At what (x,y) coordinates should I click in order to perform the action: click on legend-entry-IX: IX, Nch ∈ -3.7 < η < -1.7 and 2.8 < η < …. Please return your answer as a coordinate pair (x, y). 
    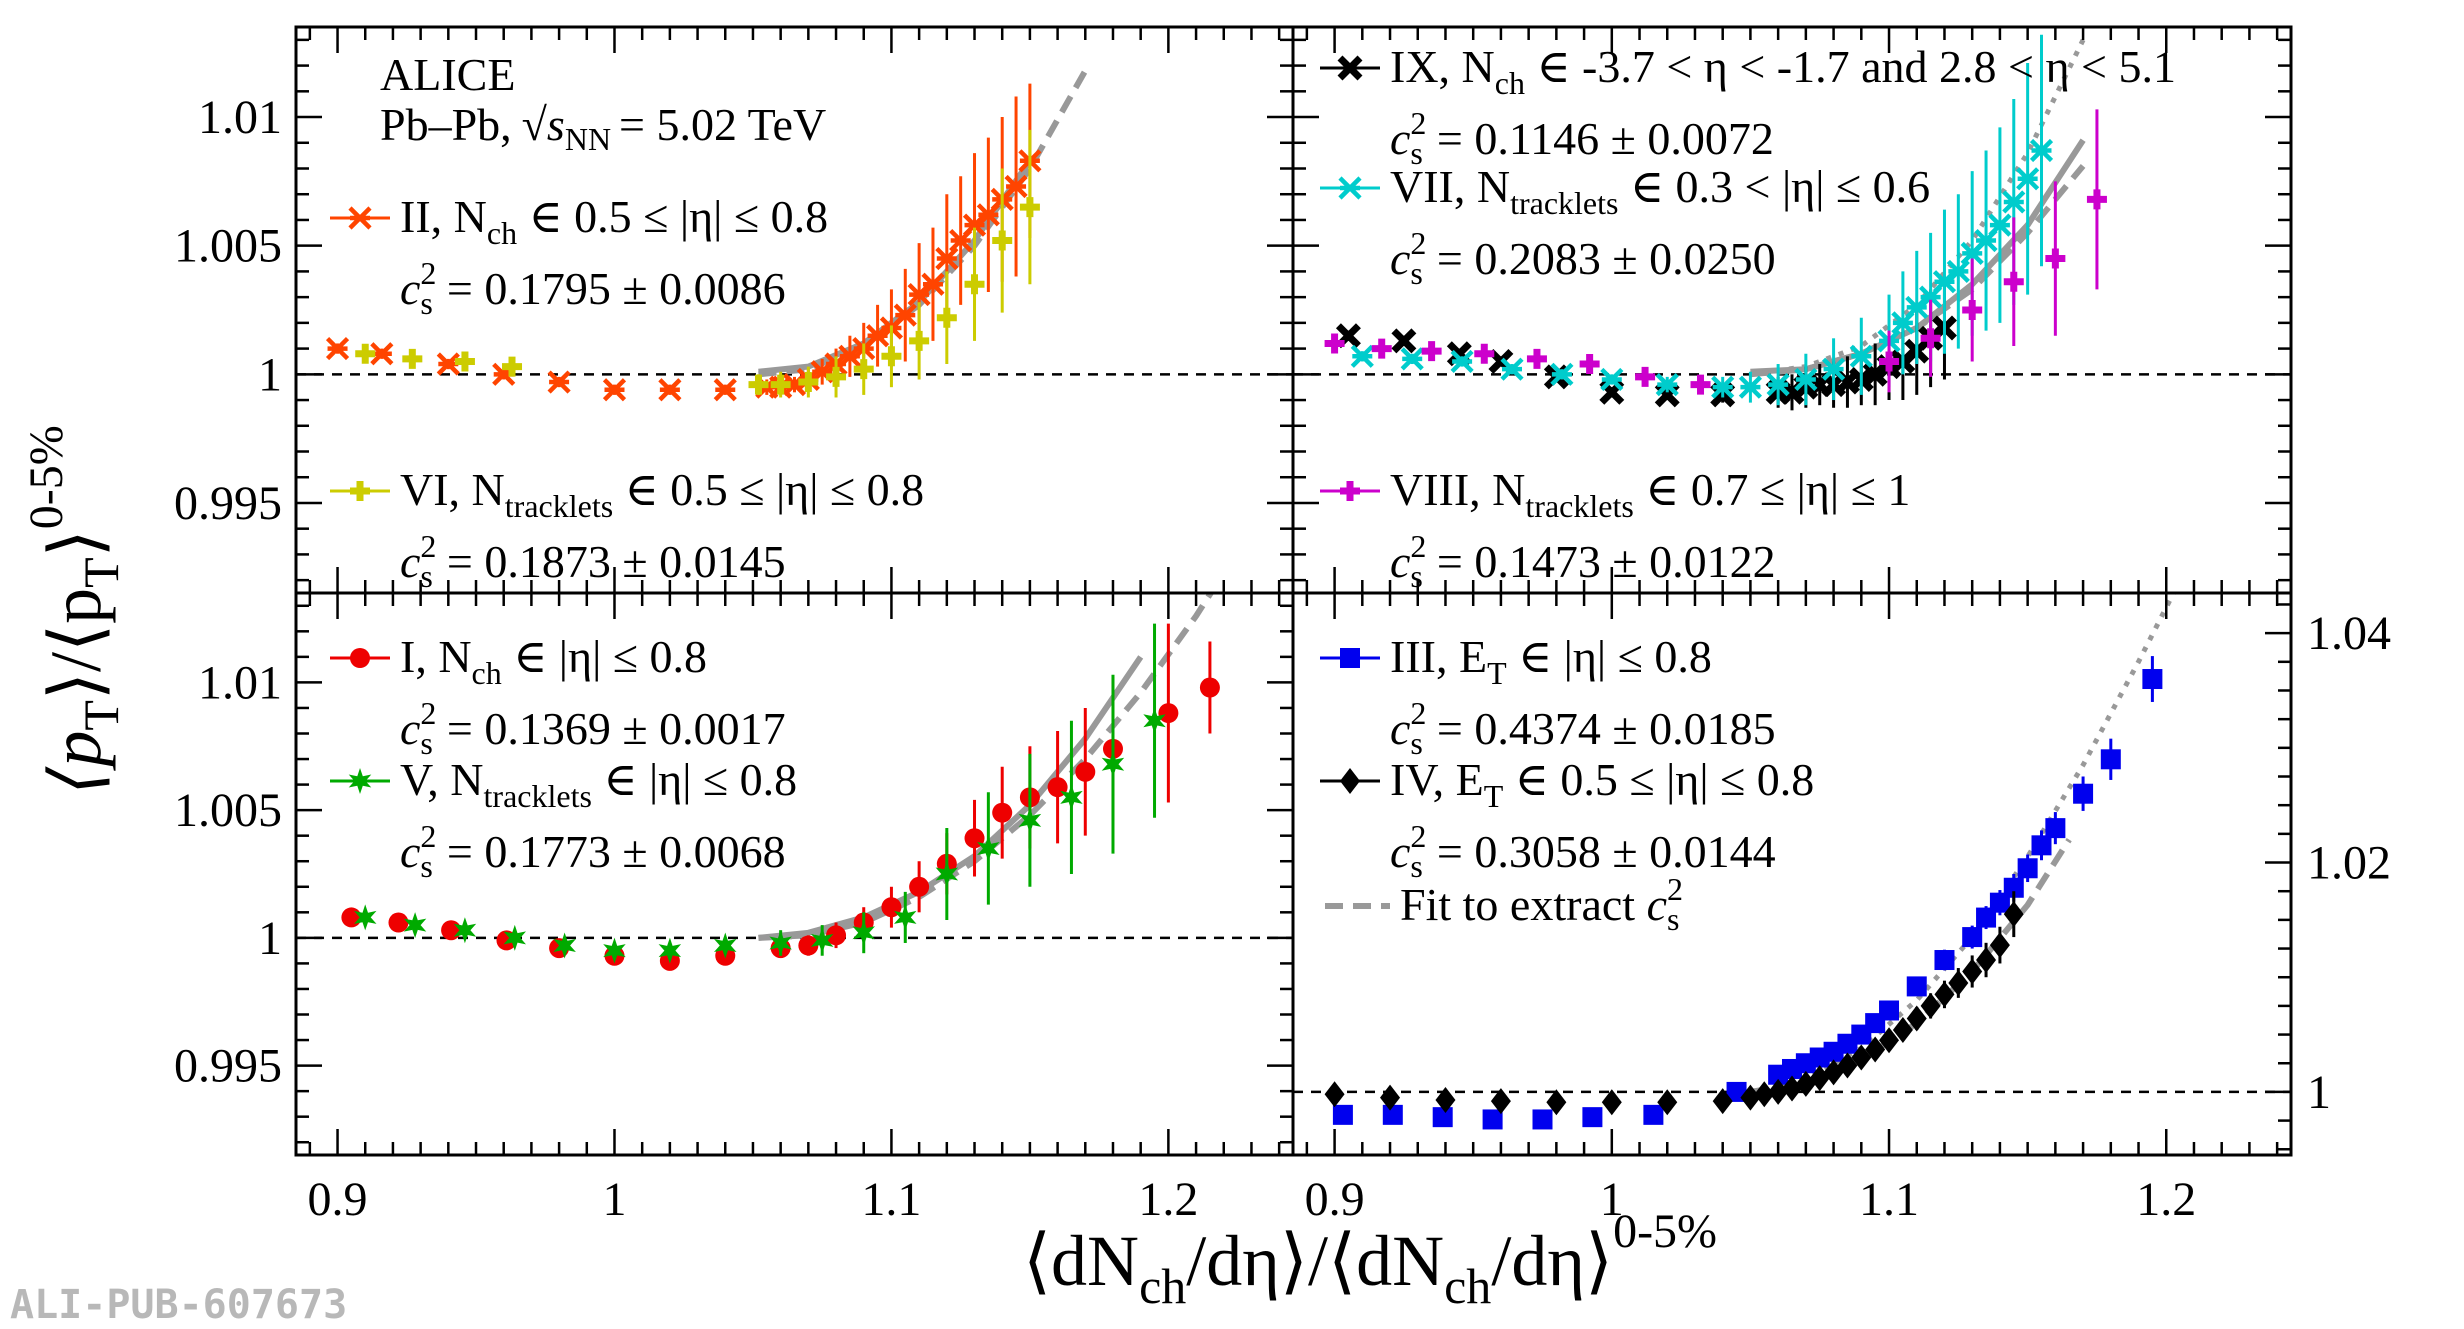
    Looking at the image, I should click on (1748, 106).